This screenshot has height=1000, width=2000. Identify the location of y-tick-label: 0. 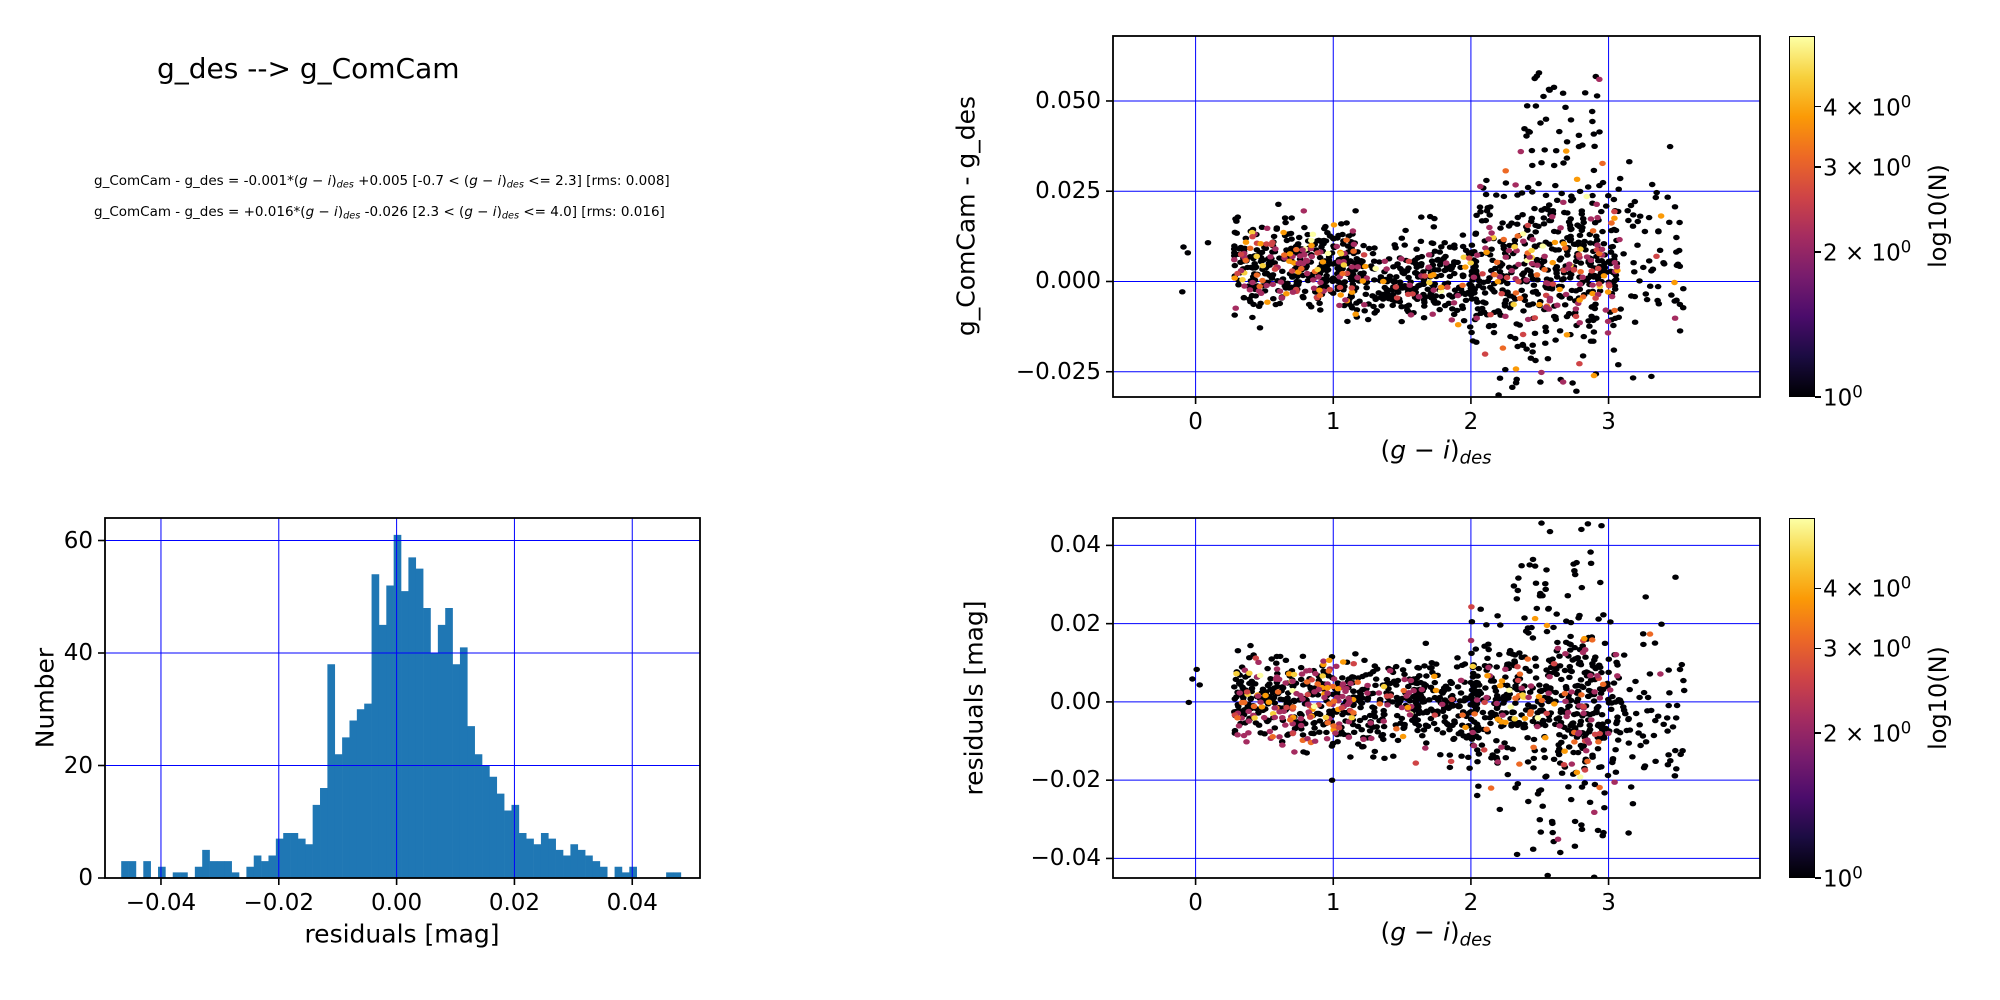
(85, 878).